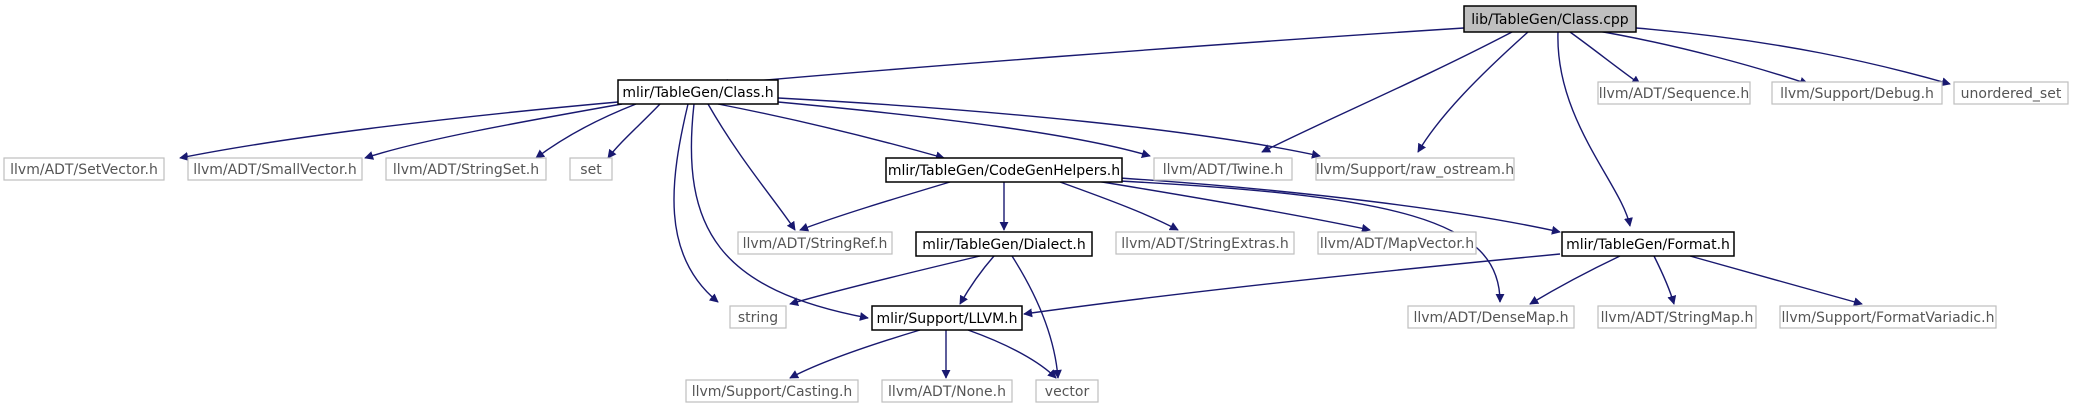 Image resolution: width=2082 pixels, height=411 pixels. I want to click on node-class-cpp: lib/TableGen/Class.cpp, so click(1550, 19).